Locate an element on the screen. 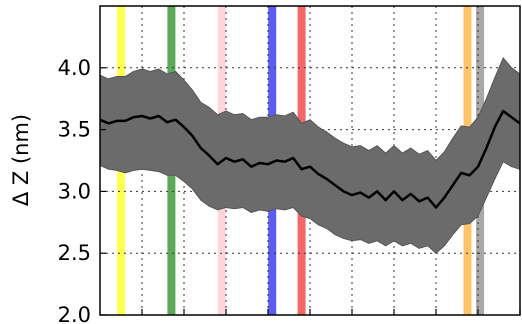 This screenshot has width=522, height=324. y-tick-label: 3.0 is located at coordinates (74, 191).